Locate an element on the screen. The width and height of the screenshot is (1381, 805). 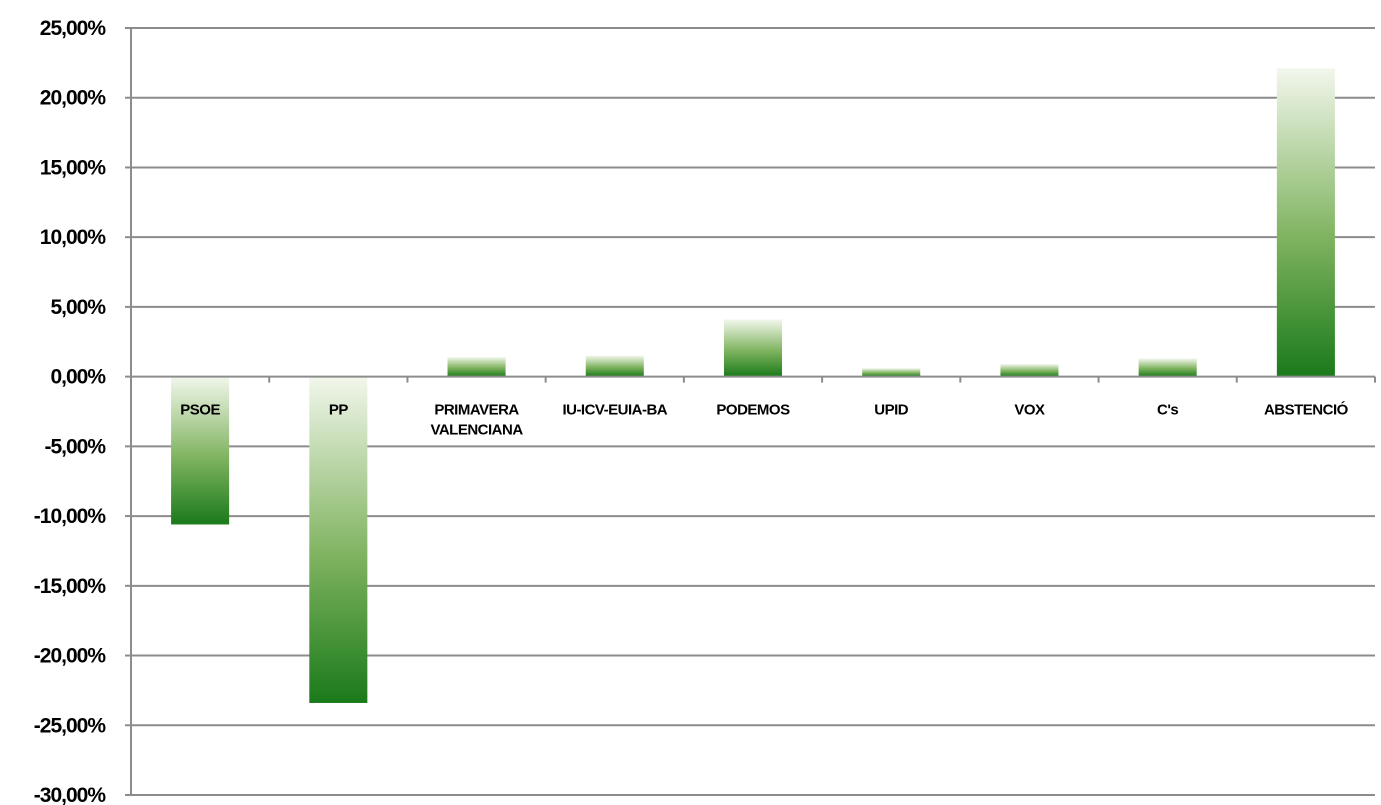
bar-podemos is located at coordinates (753, 348).